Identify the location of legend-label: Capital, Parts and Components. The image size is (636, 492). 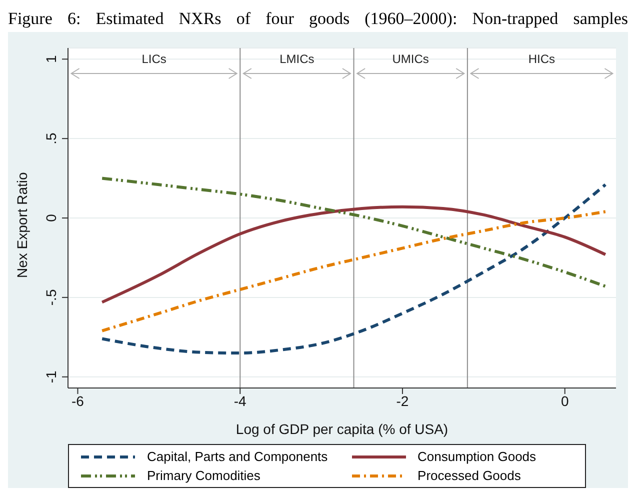
(237, 456).